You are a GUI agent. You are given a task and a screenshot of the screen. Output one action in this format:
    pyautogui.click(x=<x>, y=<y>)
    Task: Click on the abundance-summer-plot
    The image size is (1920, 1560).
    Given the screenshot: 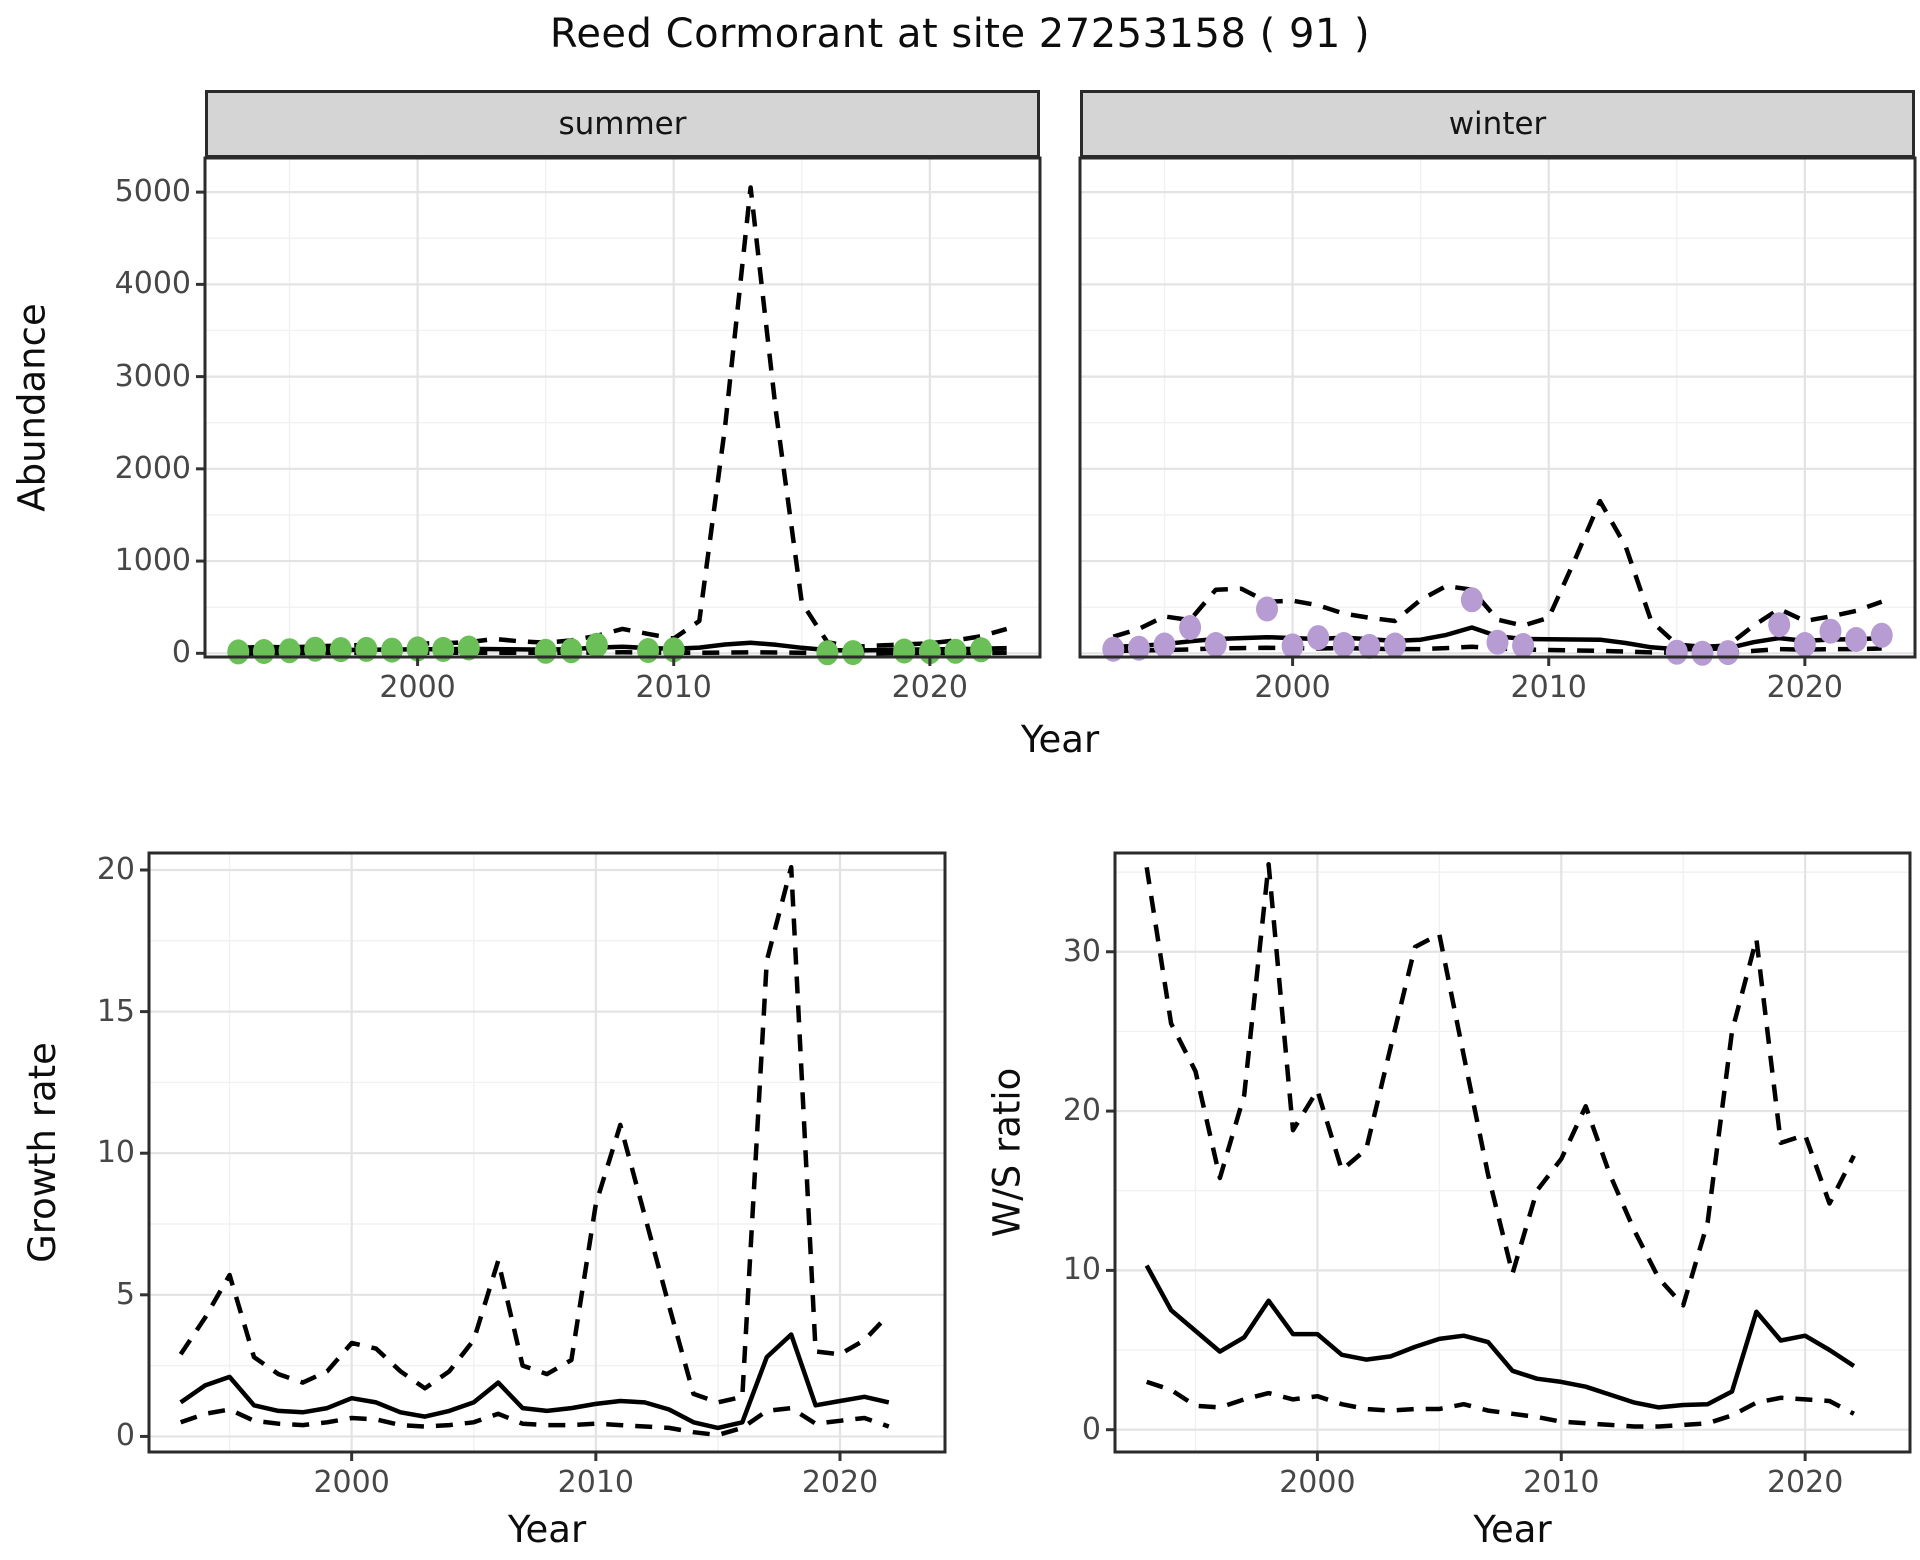 What is the action you would take?
    pyautogui.click(x=619, y=411)
    